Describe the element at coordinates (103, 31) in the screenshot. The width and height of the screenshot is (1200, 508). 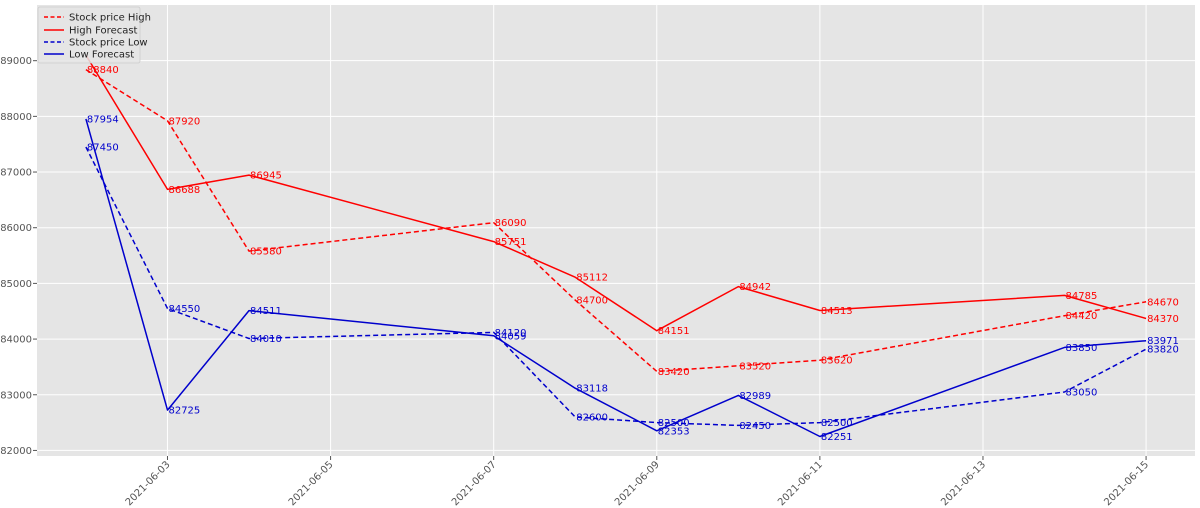
I see `legend-label-high-forecast: High Forecast` at that location.